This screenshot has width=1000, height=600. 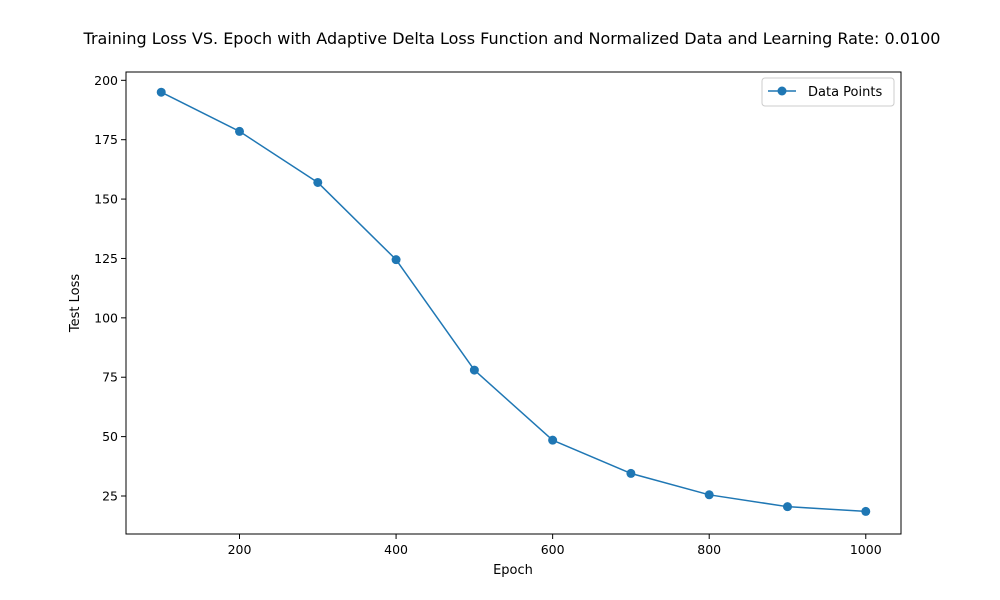 I want to click on x-tick-label: 800, so click(x=709, y=549).